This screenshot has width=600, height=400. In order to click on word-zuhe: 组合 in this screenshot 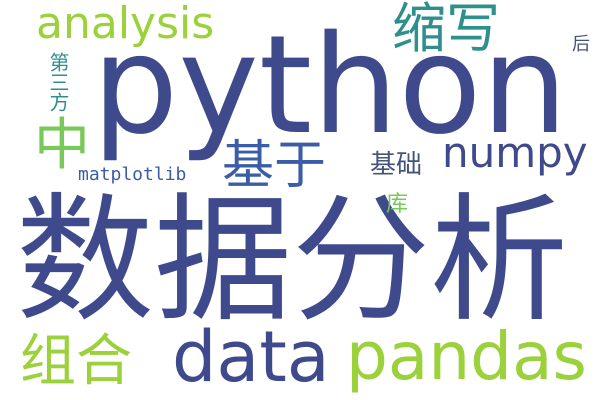, I will do `click(76, 361)`.